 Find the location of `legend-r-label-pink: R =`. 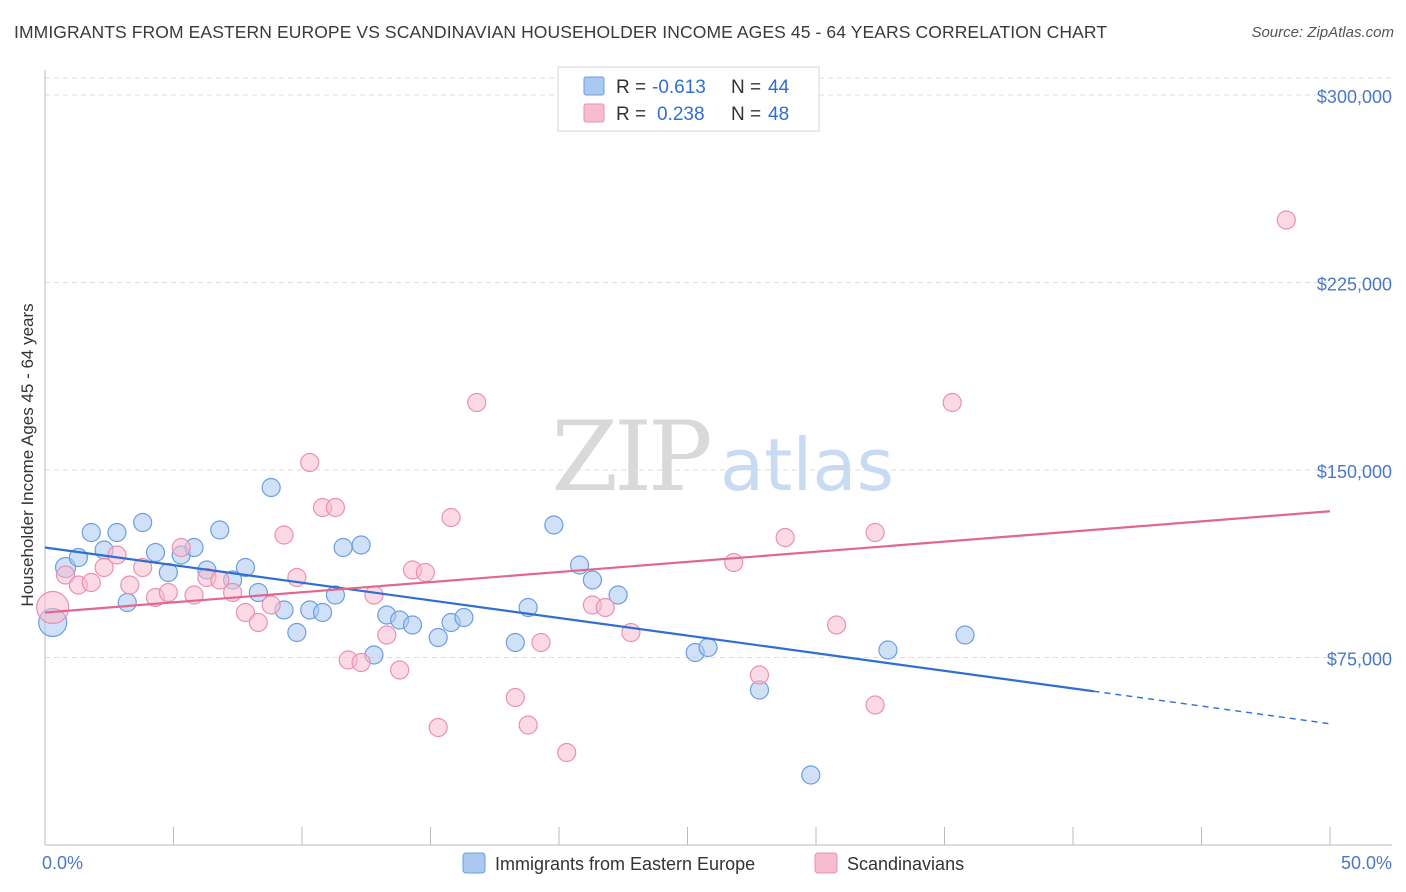

legend-r-label-pink: R = is located at coordinates (631, 114).